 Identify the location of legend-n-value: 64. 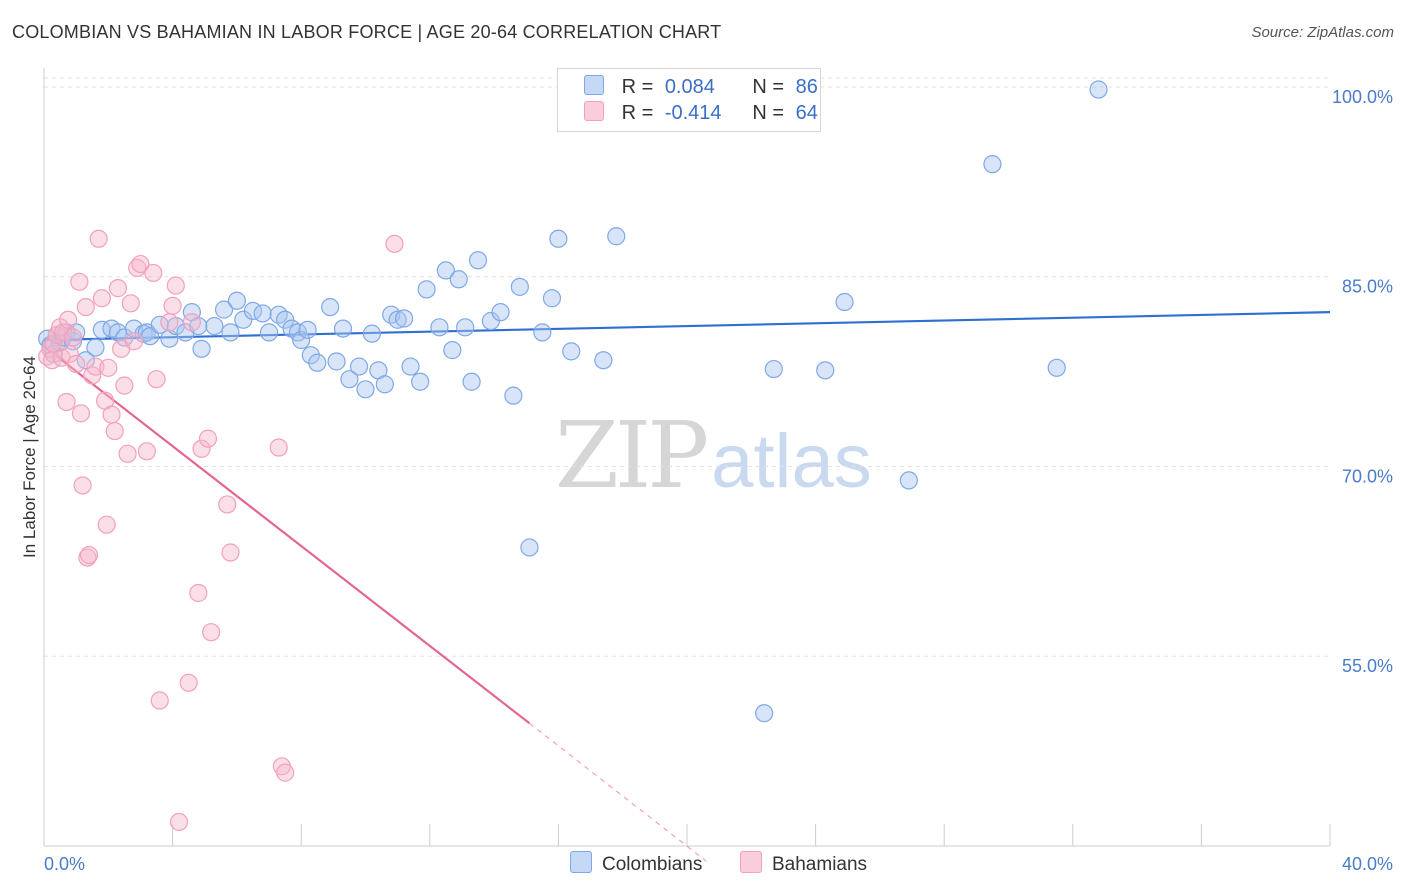
(806, 113).